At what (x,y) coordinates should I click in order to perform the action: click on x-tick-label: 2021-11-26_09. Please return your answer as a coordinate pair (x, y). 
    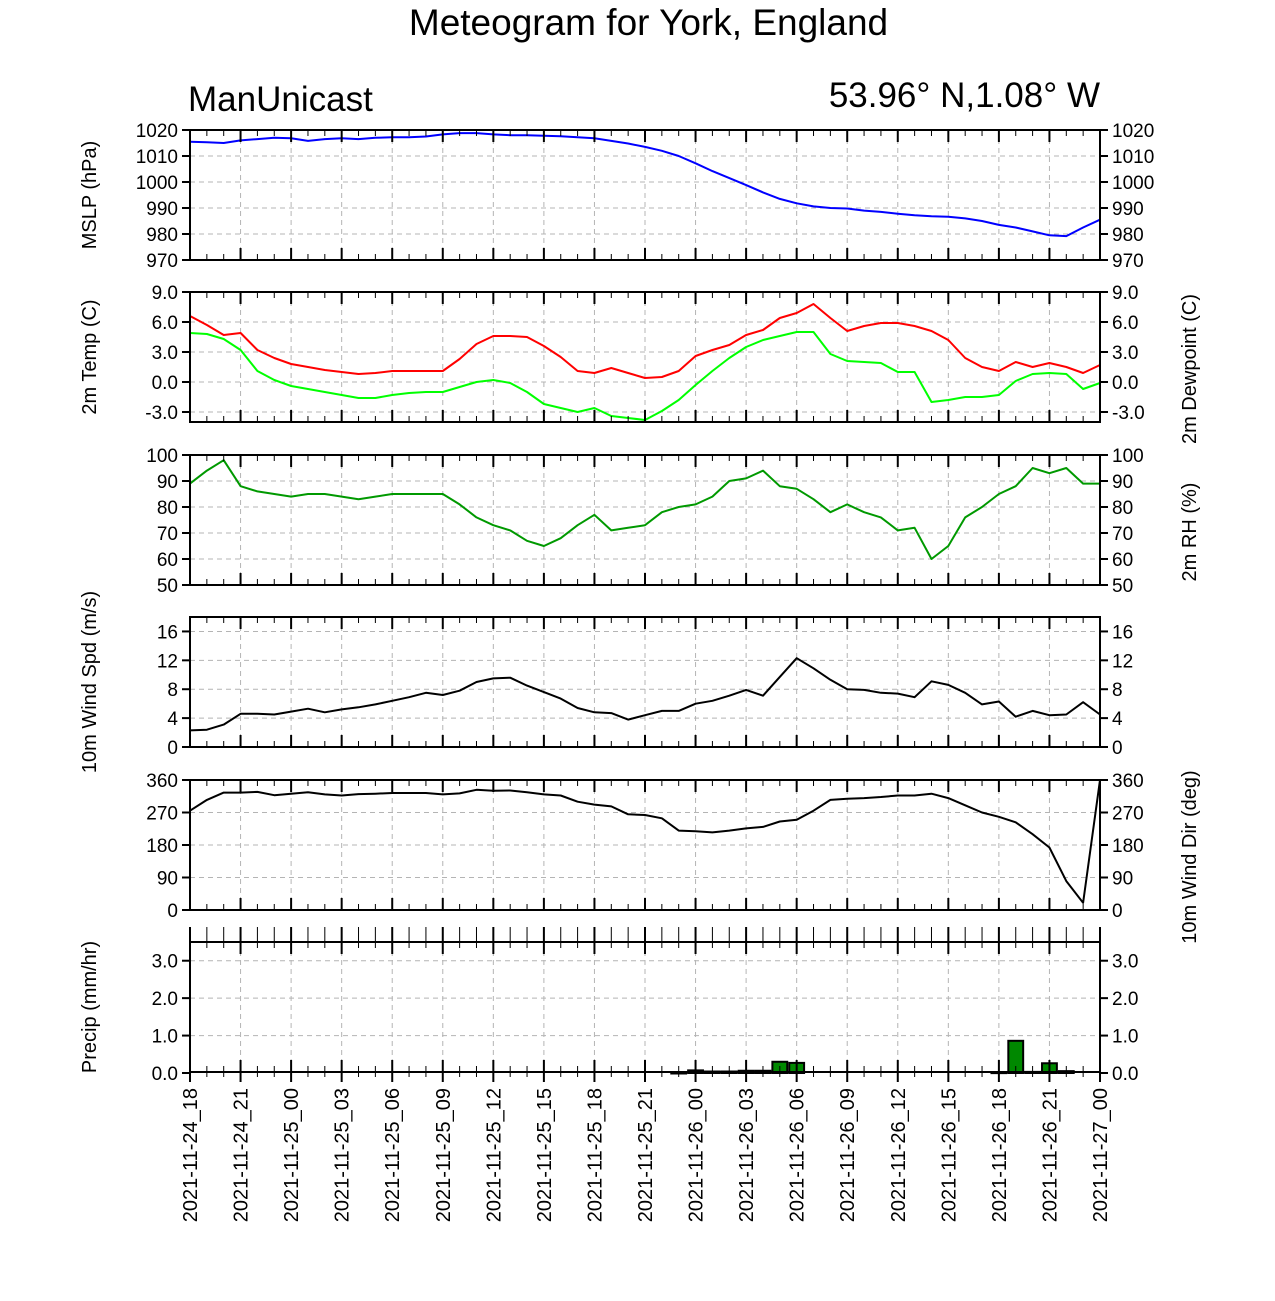
    Looking at the image, I should click on (848, 1155).